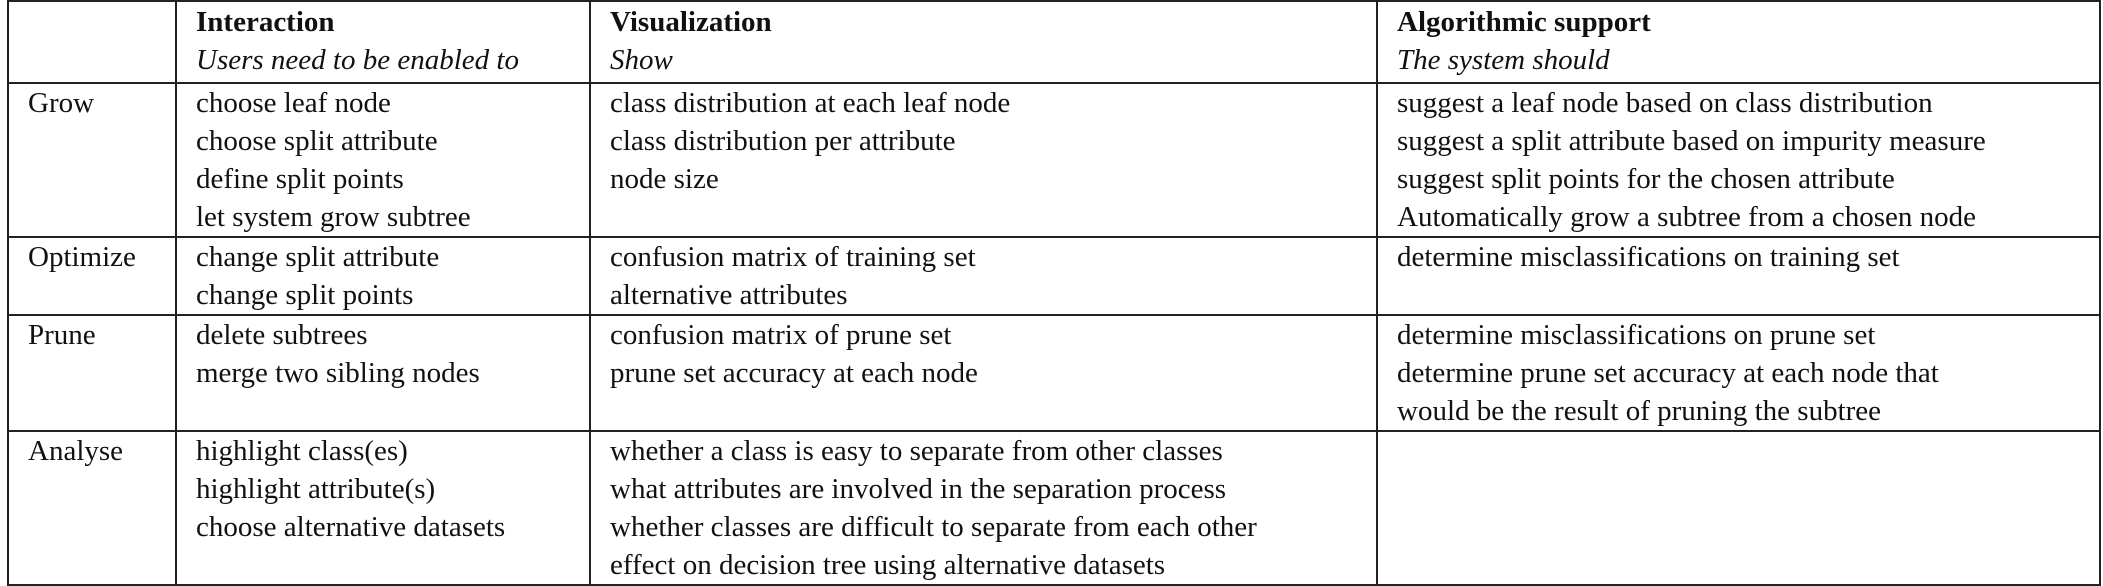  Describe the element at coordinates (92, 508) in the screenshot. I see `stage-cell: Analyse` at that location.